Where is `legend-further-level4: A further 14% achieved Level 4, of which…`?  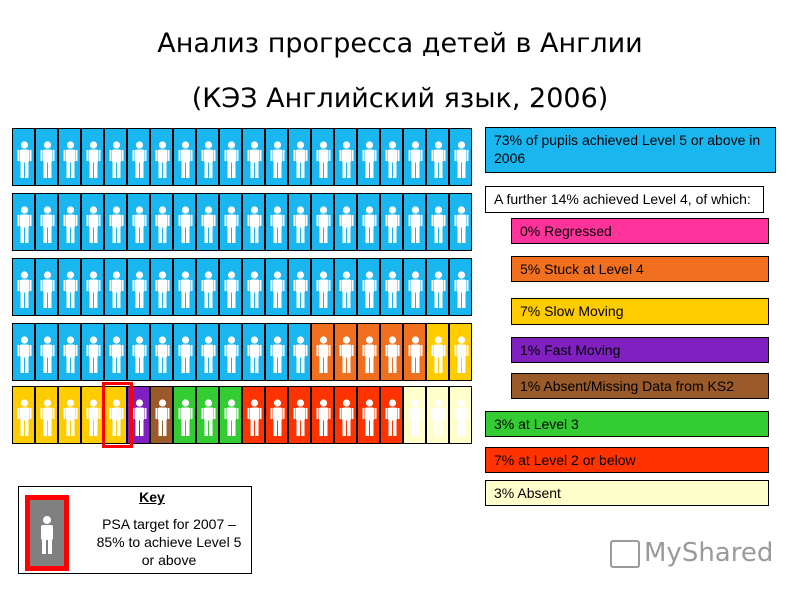
legend-further-level4: A further 14% achieved Level 4, of which… is located at coordinates (624, 199).